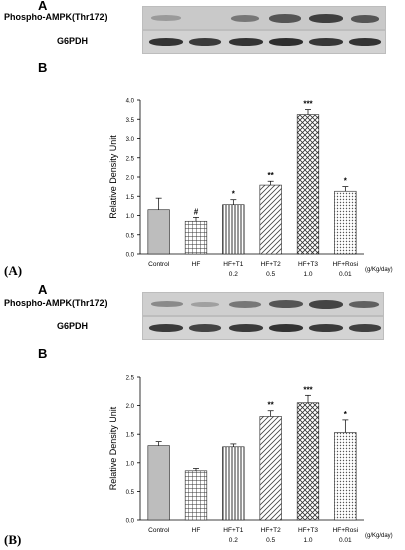 Image resolution: width=405 pixels, height=550 pixels. Describe the element at coordinates (43, 289) in the screenshot. I see `panel-b-letter-a: A` at that location.